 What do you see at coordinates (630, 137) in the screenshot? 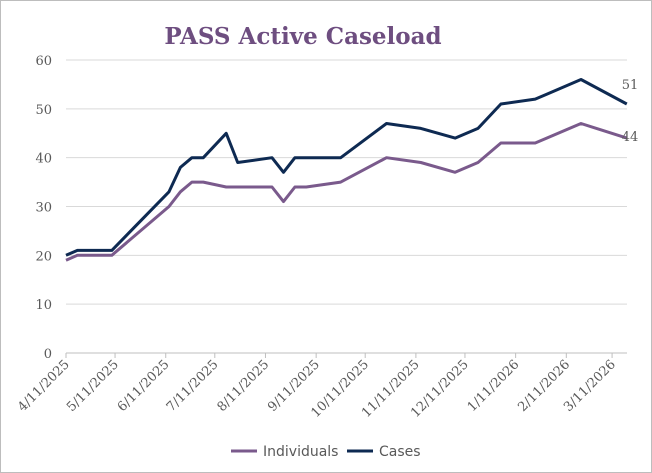
I see `end-data-label: 44` at bounding box center [630, 137].